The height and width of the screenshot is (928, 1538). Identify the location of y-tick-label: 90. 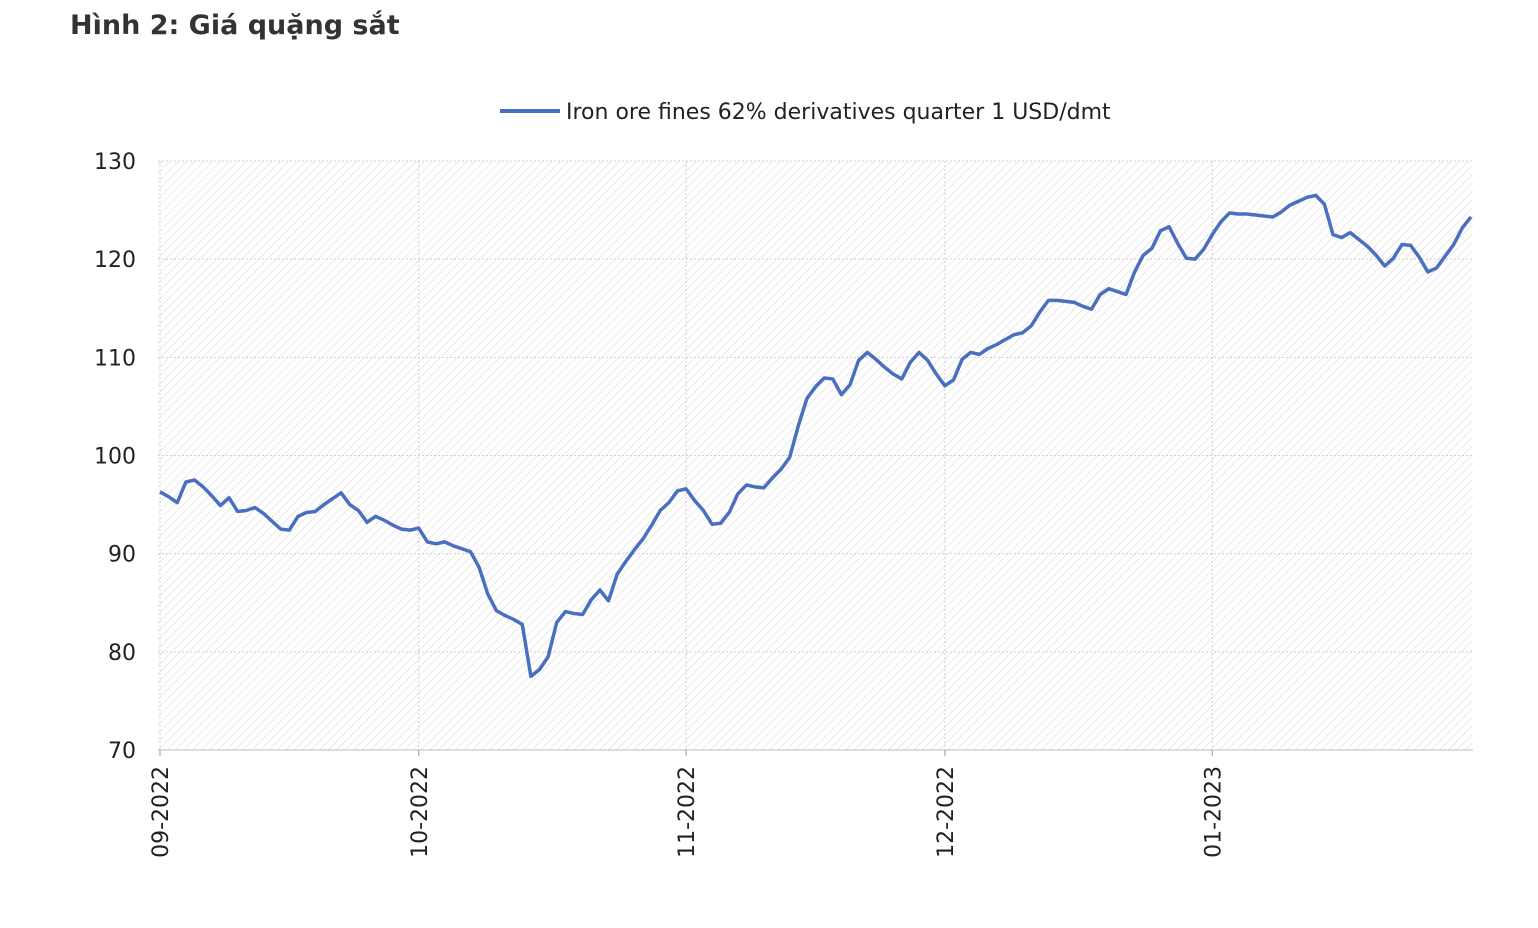
(122, 555).